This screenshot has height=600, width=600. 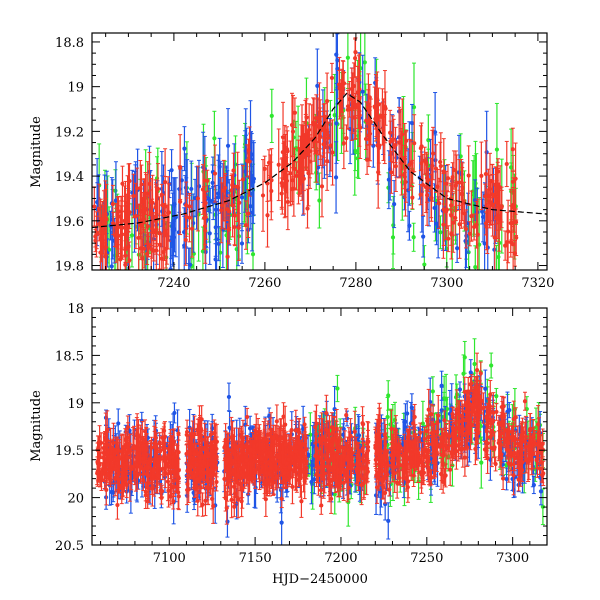 I want to click on y-tick-label: 19.2, so click(x=69, y=132).